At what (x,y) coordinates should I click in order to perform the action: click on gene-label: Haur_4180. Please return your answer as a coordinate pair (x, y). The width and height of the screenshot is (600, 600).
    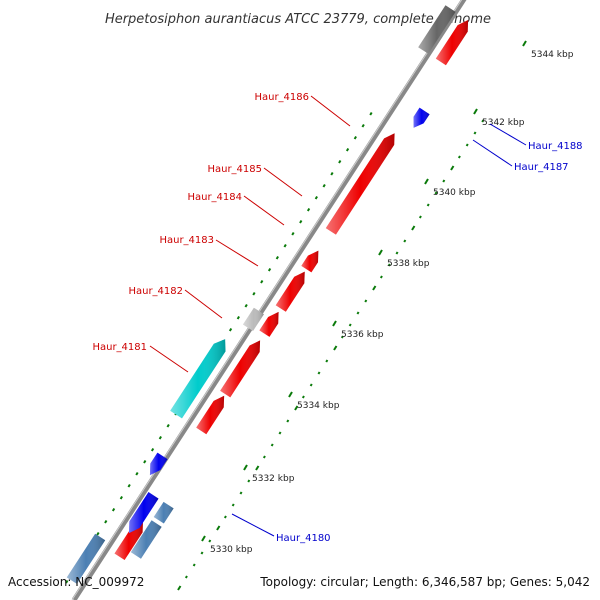
    Looking at the image, I should click on (303, 538).